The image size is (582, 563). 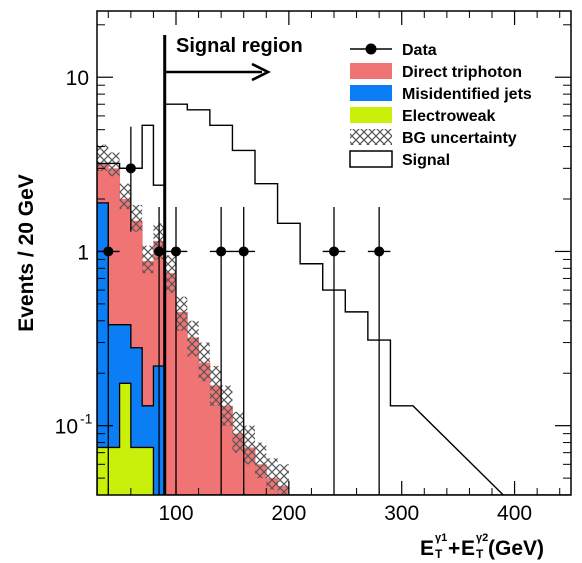 I want to click on legend-swatch-signal, so click(x=371, y=159).